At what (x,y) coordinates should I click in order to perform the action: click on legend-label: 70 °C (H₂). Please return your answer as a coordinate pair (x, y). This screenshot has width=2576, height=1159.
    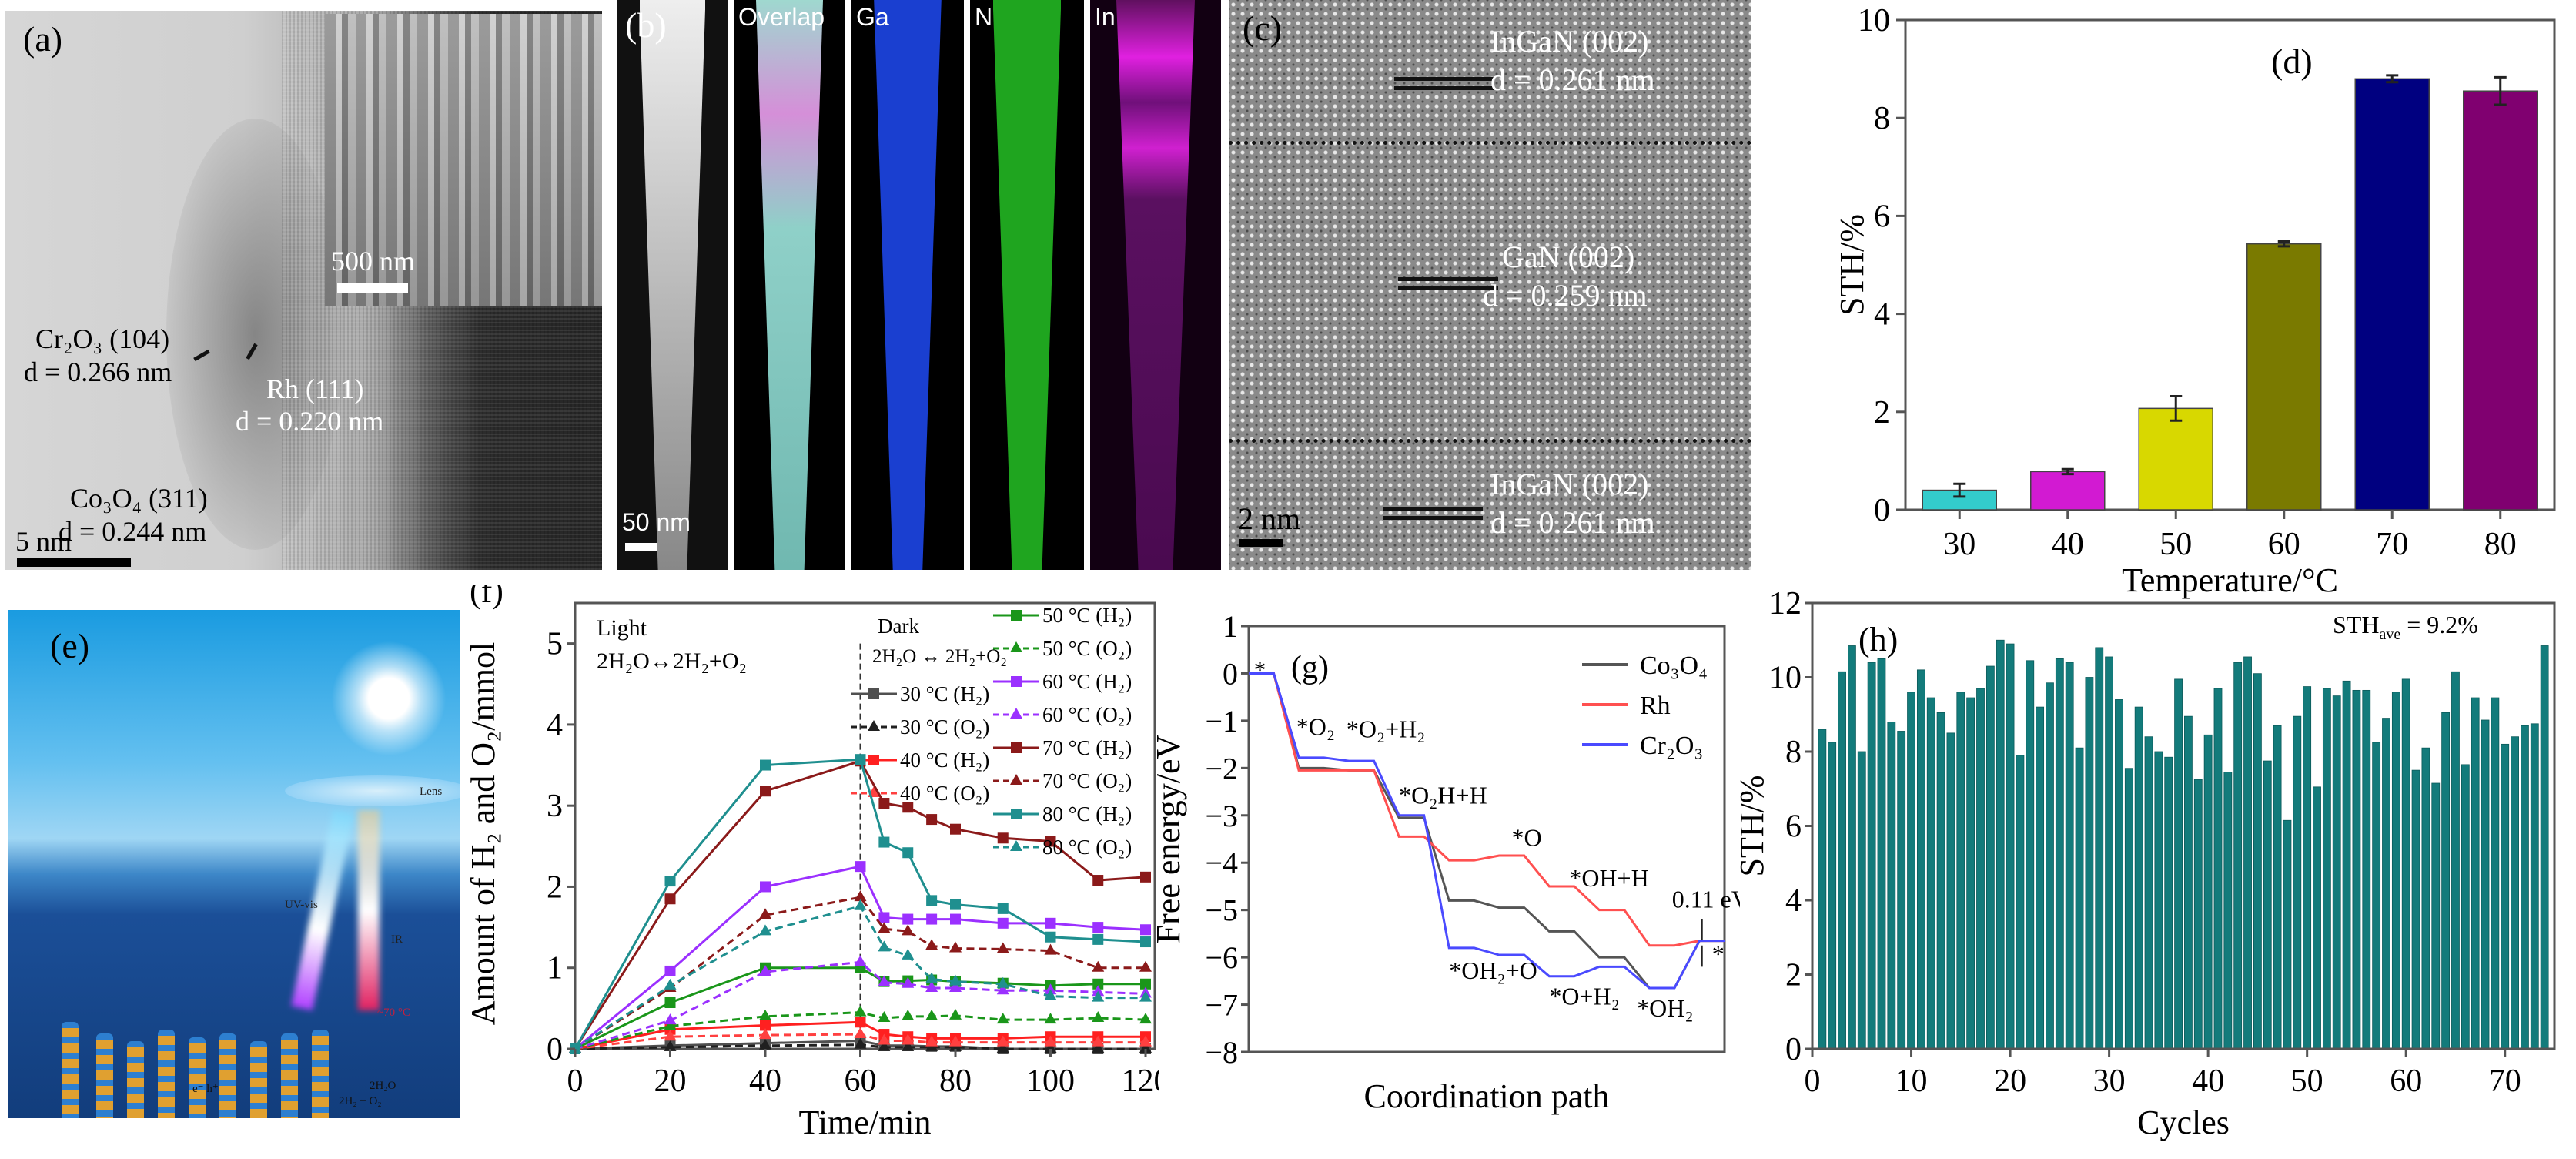
    Looking at the image, I should click on (1087, 747).